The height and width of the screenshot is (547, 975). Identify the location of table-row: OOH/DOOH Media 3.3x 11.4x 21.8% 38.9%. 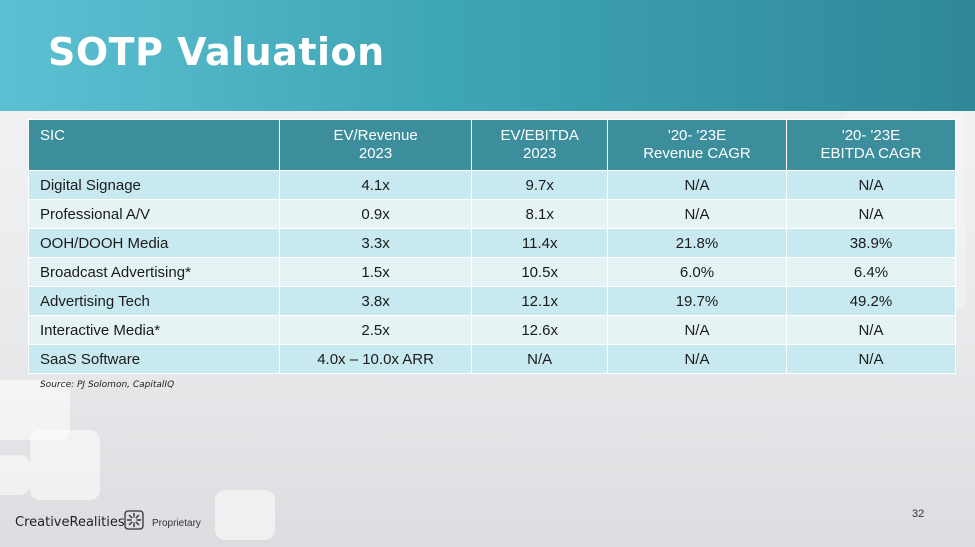
(492, 243).